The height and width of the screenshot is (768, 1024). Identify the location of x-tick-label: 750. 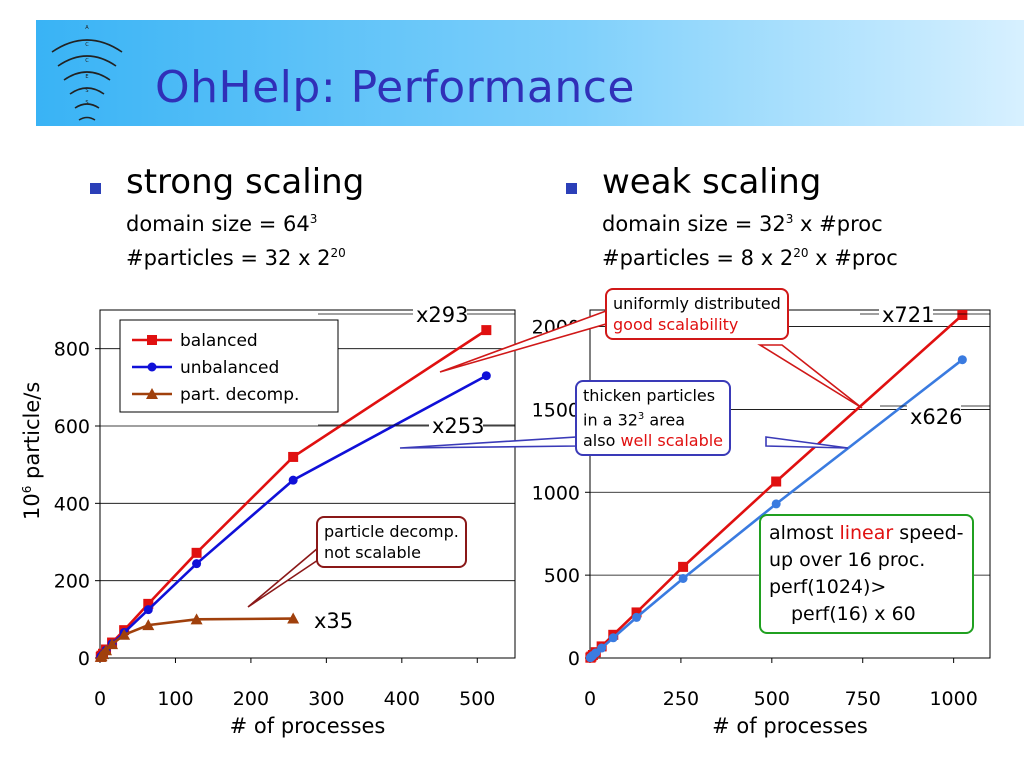
(863, 699).